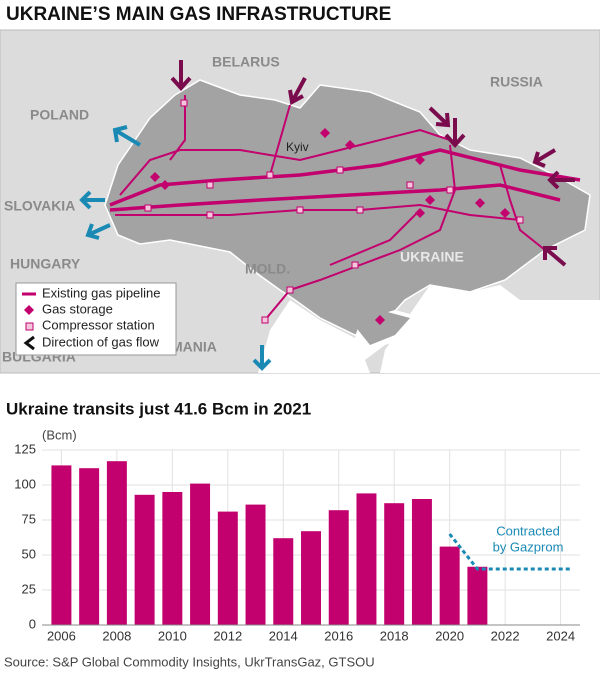  What do you see at coordinates (61, 635) in the screenshot?
I see `x-tick-label: 2006` at bounding box center [61, 635].